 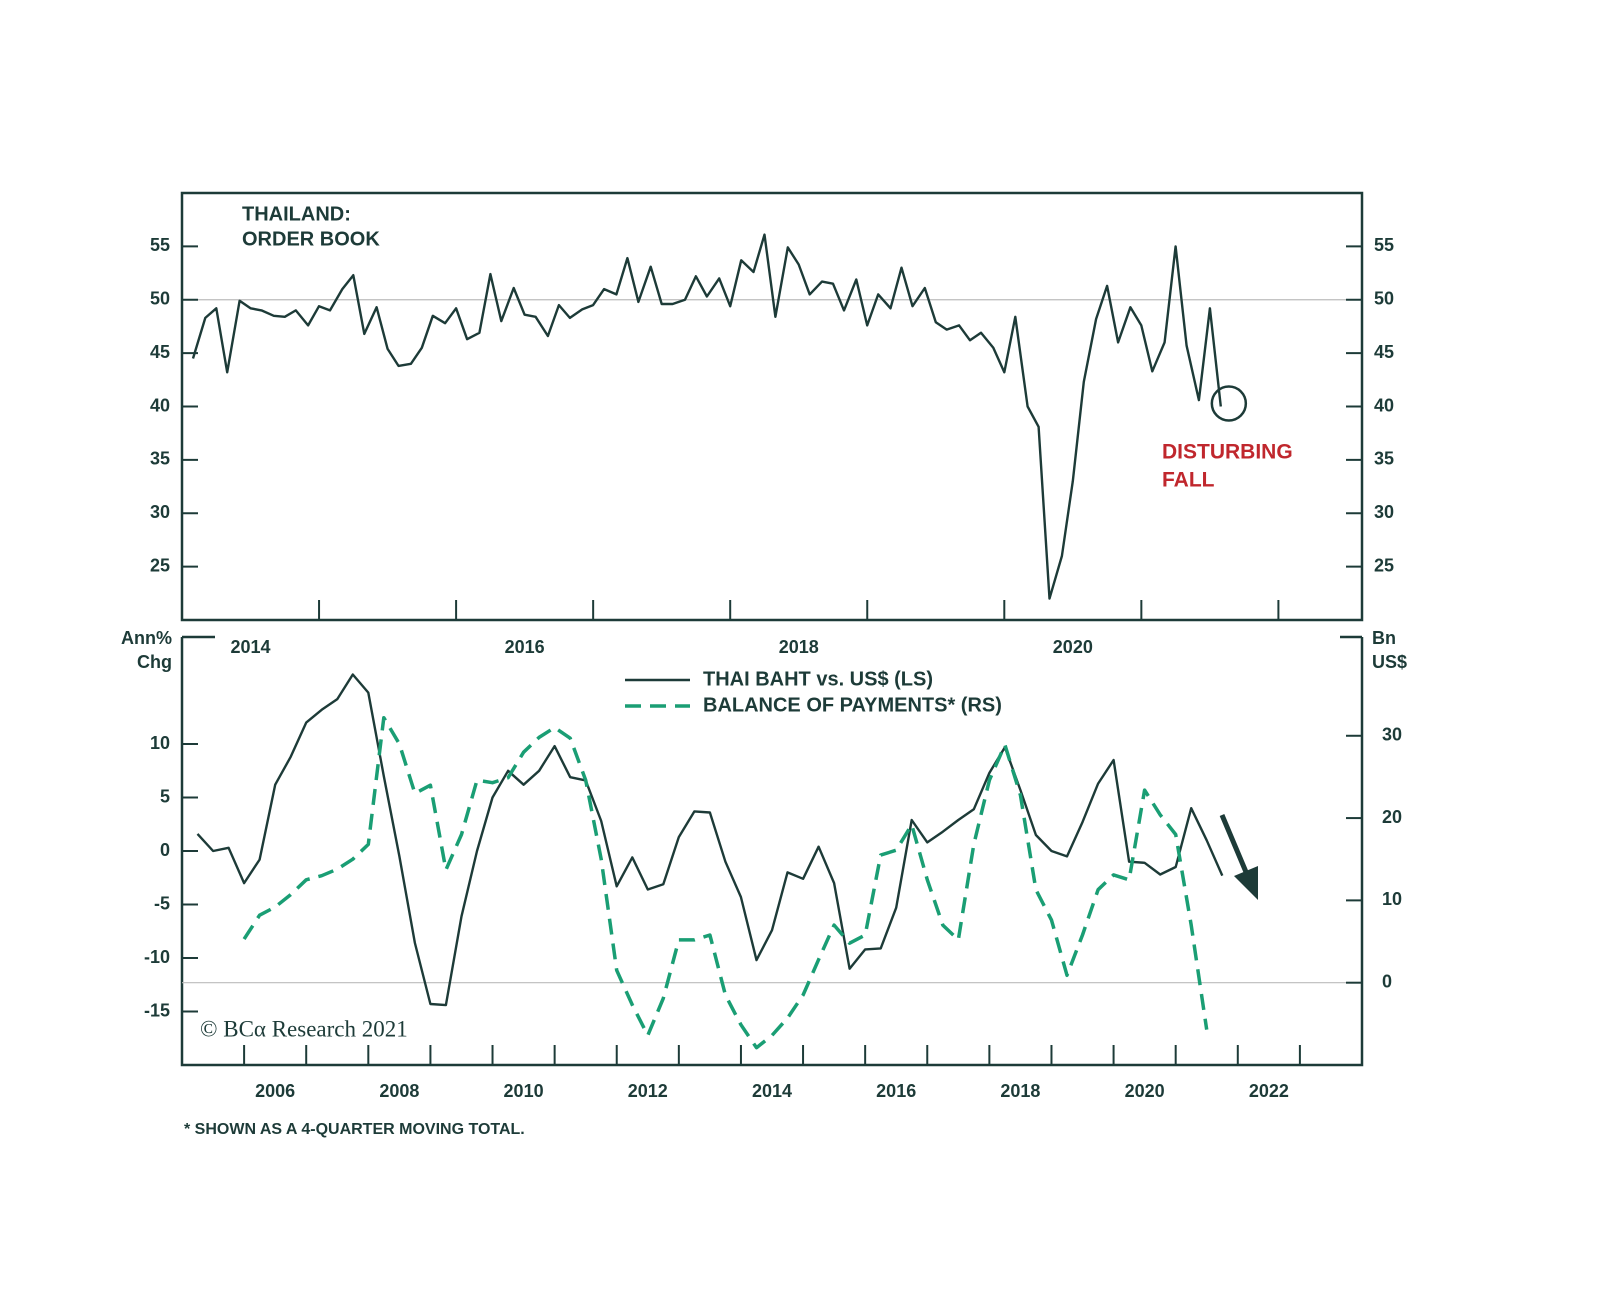 What do you see at coordinates (311, 239) in the screenshot?
I see `chart-title: ORDER BOOK` at bounding box center [311, 239].